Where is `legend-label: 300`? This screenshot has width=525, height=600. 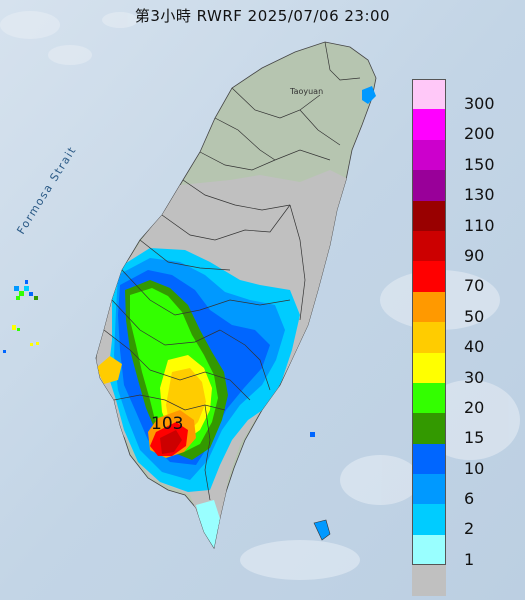
legend-label: 300 is located at coordinates (479, 103).